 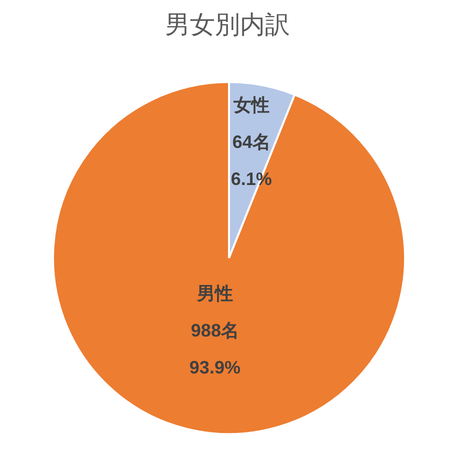 I want to click on data-label: 988名 93.9%, so click(x=214, y=349).